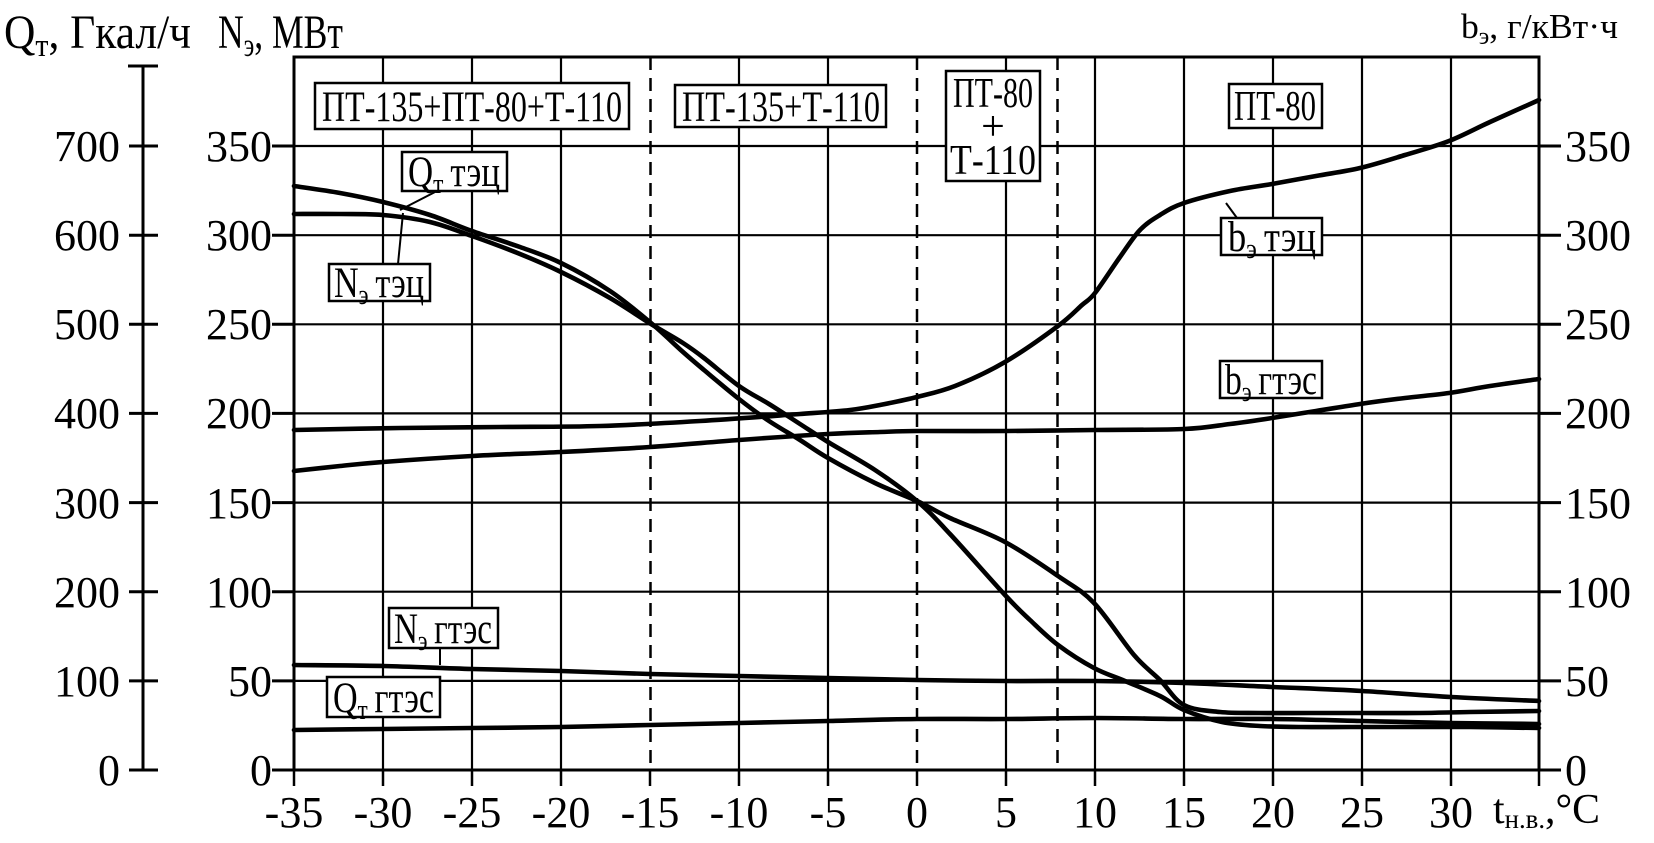 Image resolution: width=1654 pixels, height=843 pixels. What do you see at coordinates (739, 812) in the screenshot?
I see `svg-text: -10` at bounding box center [739, 812].